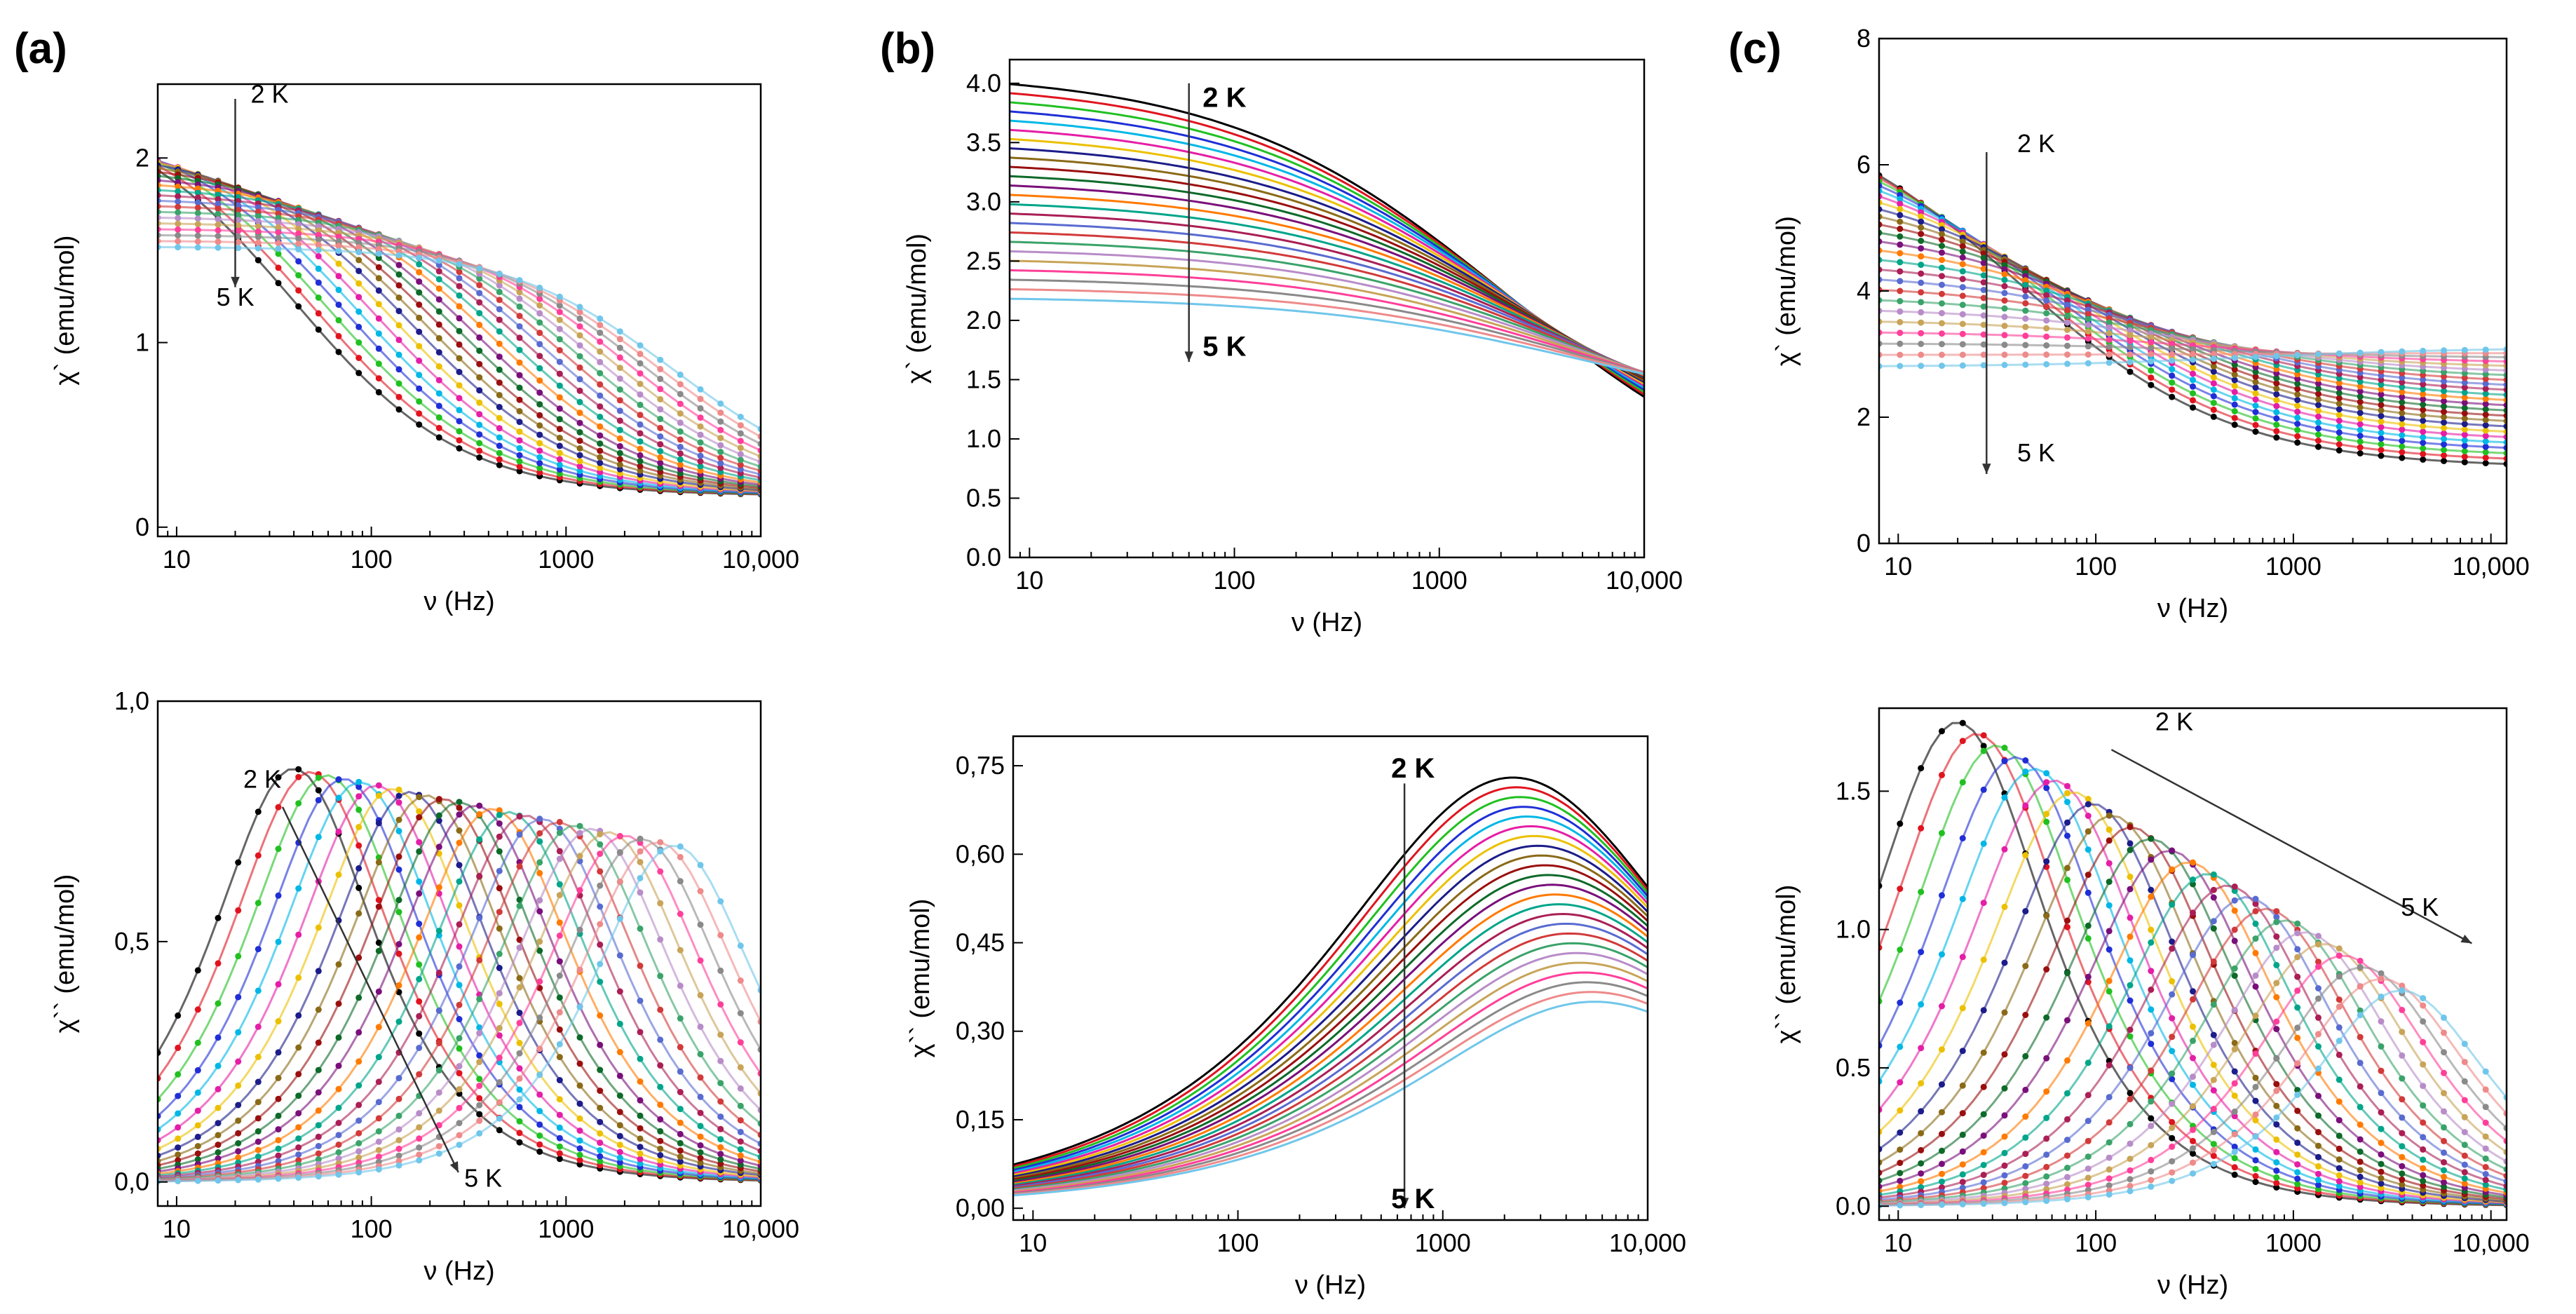  What do you see at coordinates (131, 941) in the screenshot?
I see `y-tick-label: 0,5` at bounding box center [131, 941].